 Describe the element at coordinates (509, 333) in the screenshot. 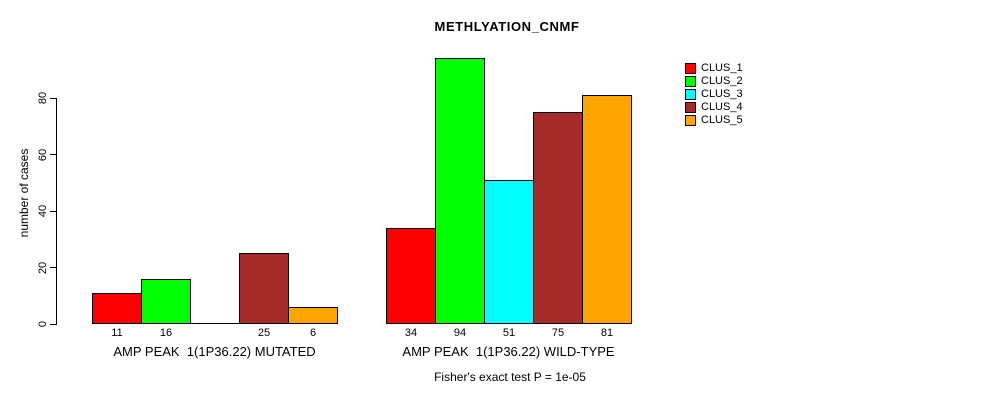

I see `bar-value-clus_3-wild-type: 51` at that location.